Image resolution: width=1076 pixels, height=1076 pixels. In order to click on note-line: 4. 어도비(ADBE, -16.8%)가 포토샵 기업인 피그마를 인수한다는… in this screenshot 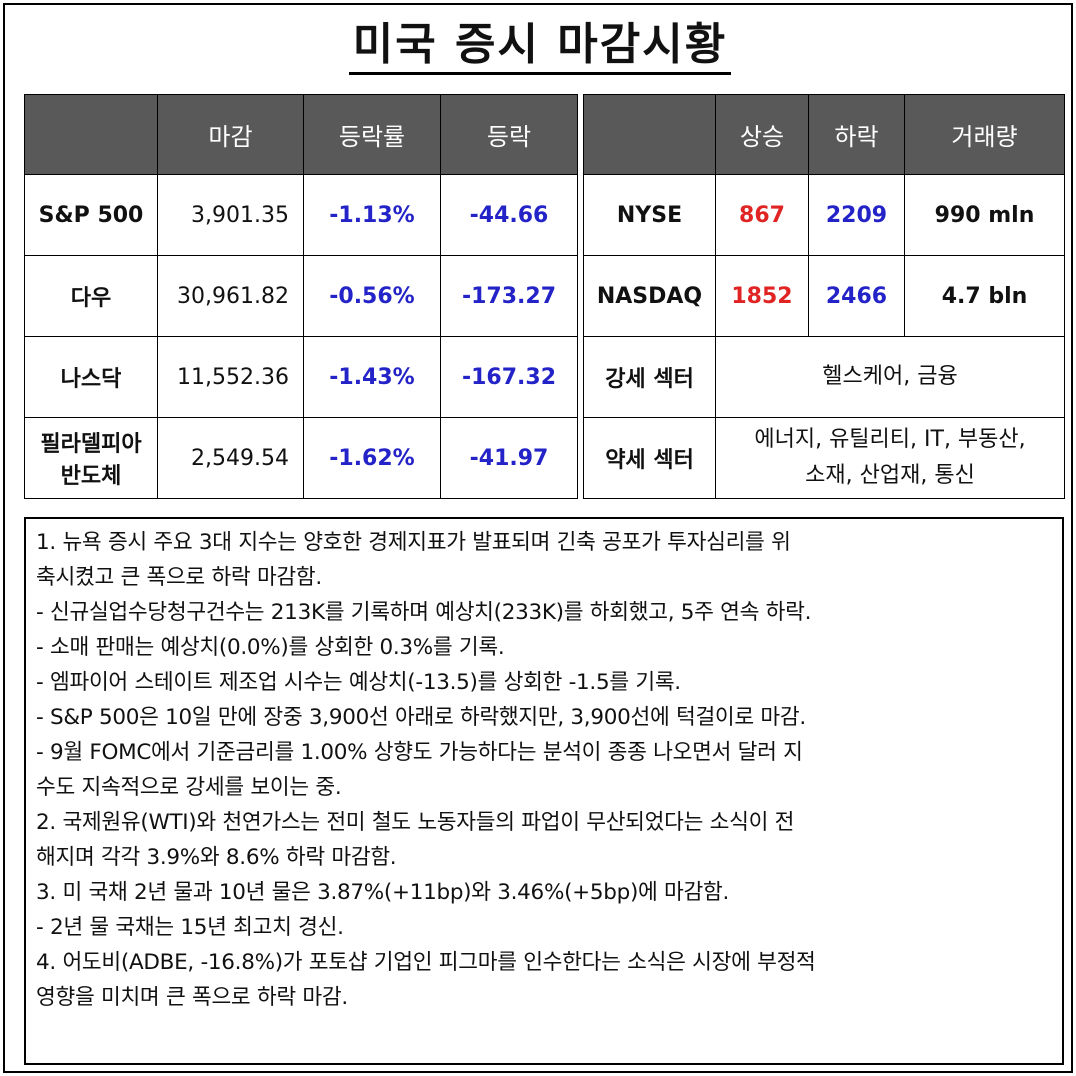, I will do `click(426, 962)`.